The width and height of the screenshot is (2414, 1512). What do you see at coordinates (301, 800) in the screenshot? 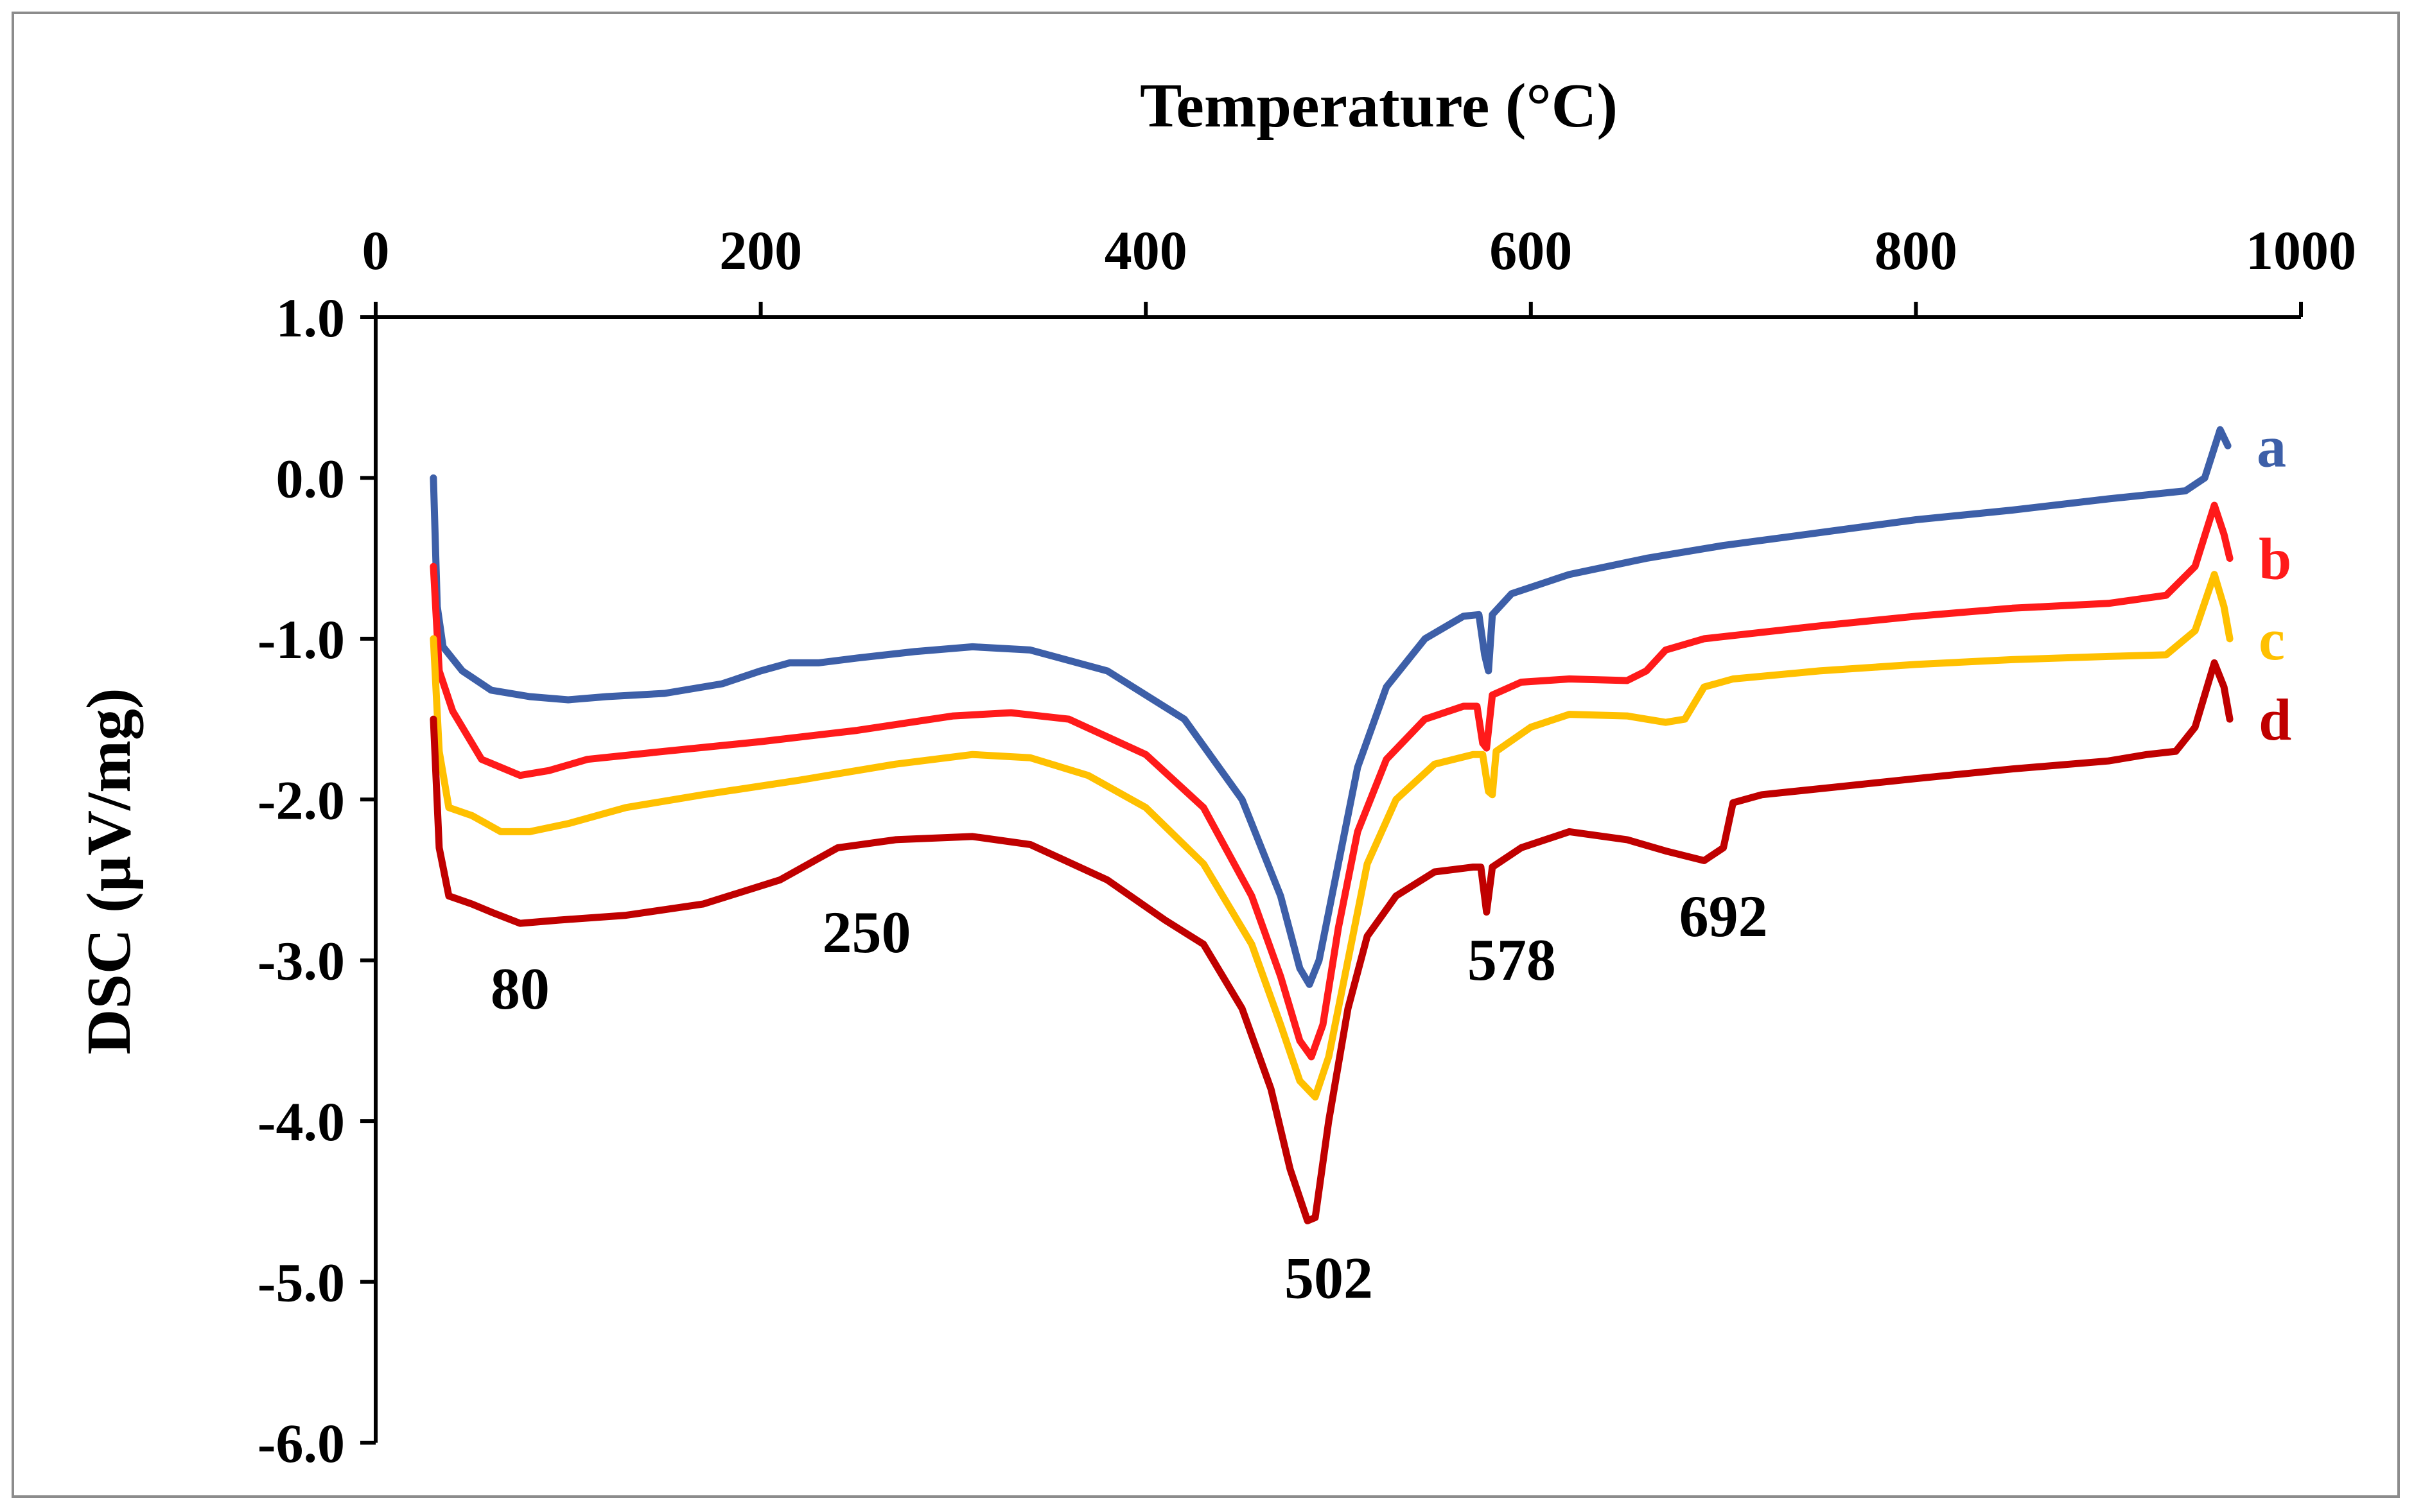
I see `y-tick-label: -2.0` at bounding box center [301, 800].